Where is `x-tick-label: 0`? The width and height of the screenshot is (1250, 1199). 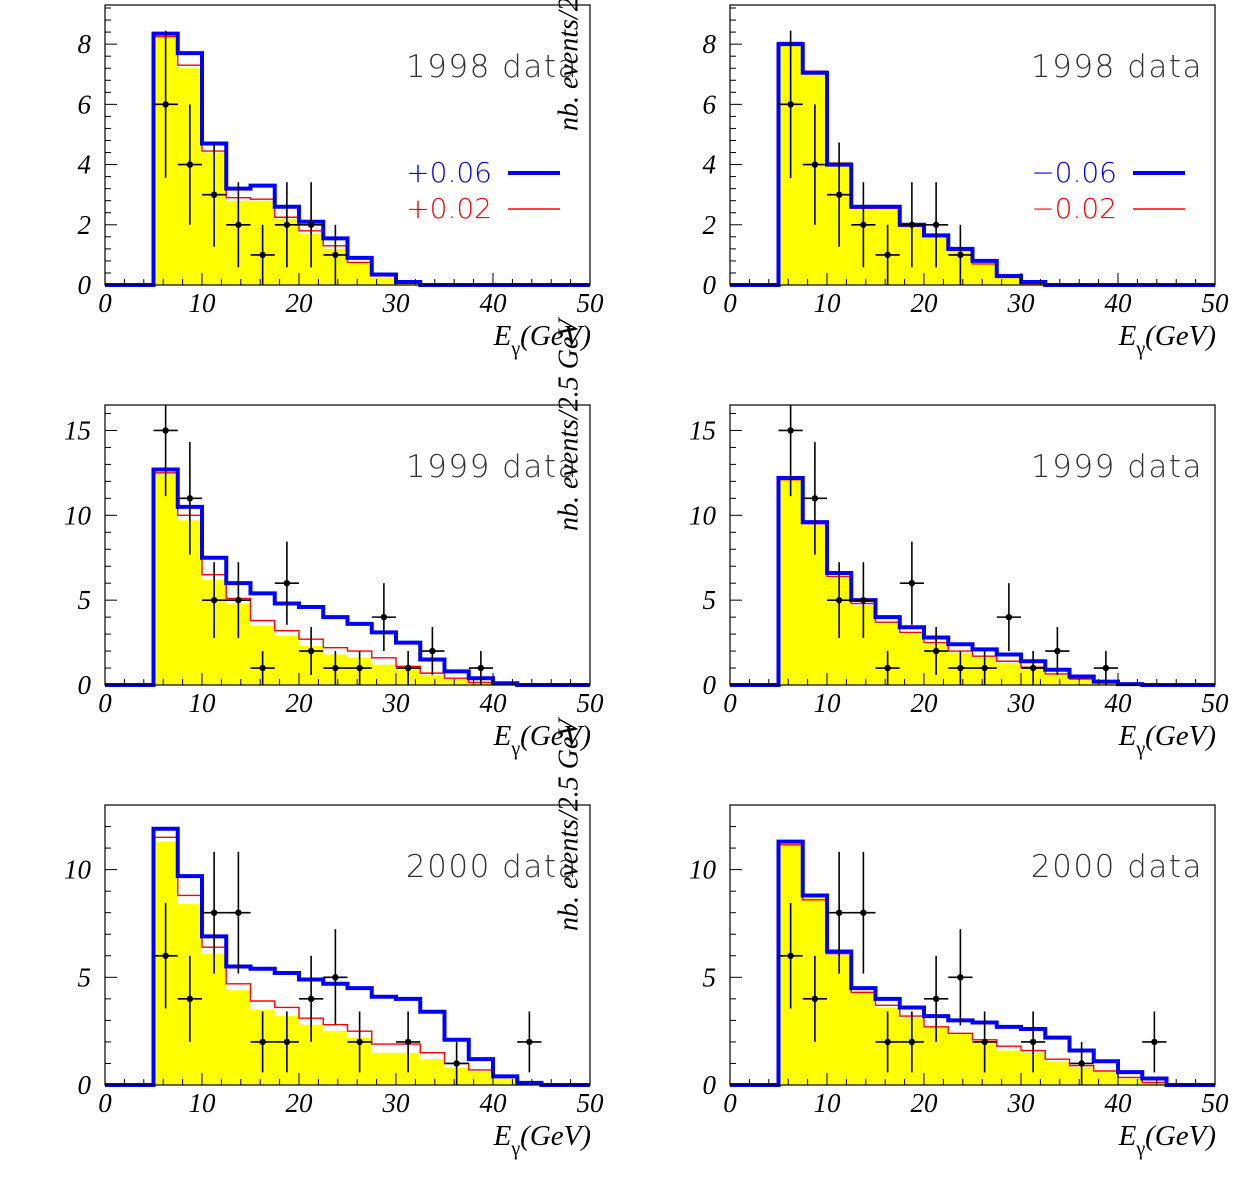 x-tick-label: 0 is located at coordinates (105, 303).